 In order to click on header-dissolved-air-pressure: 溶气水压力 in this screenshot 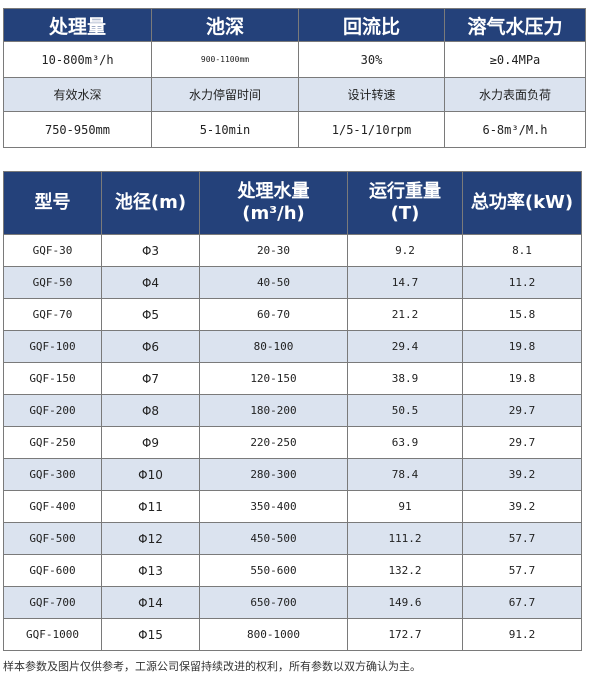, I will do `click(515, 25)`.